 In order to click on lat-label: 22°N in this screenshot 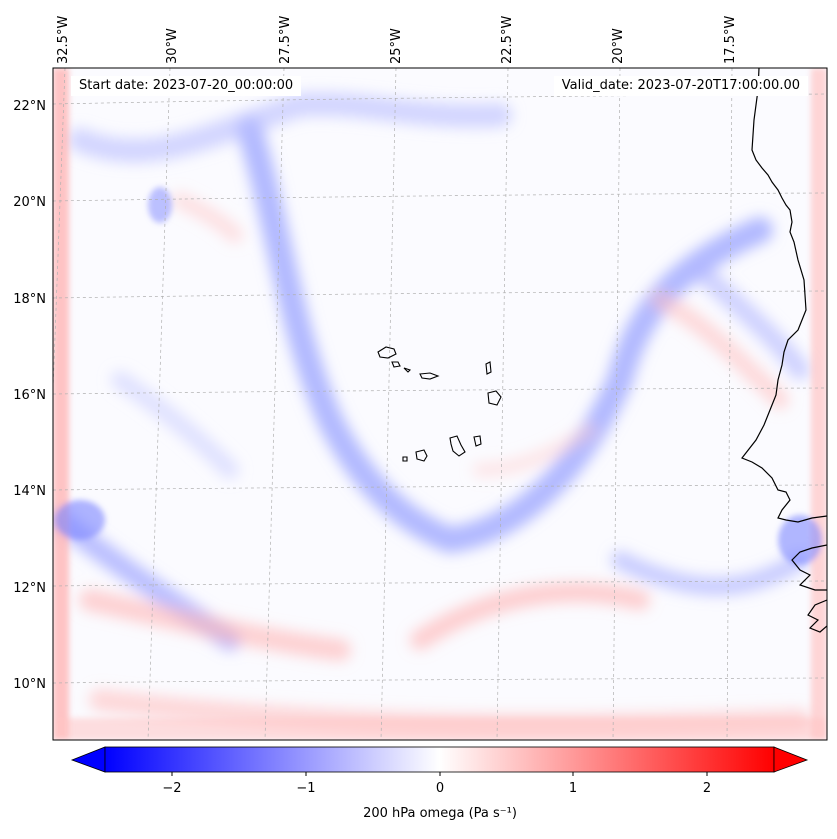, I will do `click(29, 106)`.